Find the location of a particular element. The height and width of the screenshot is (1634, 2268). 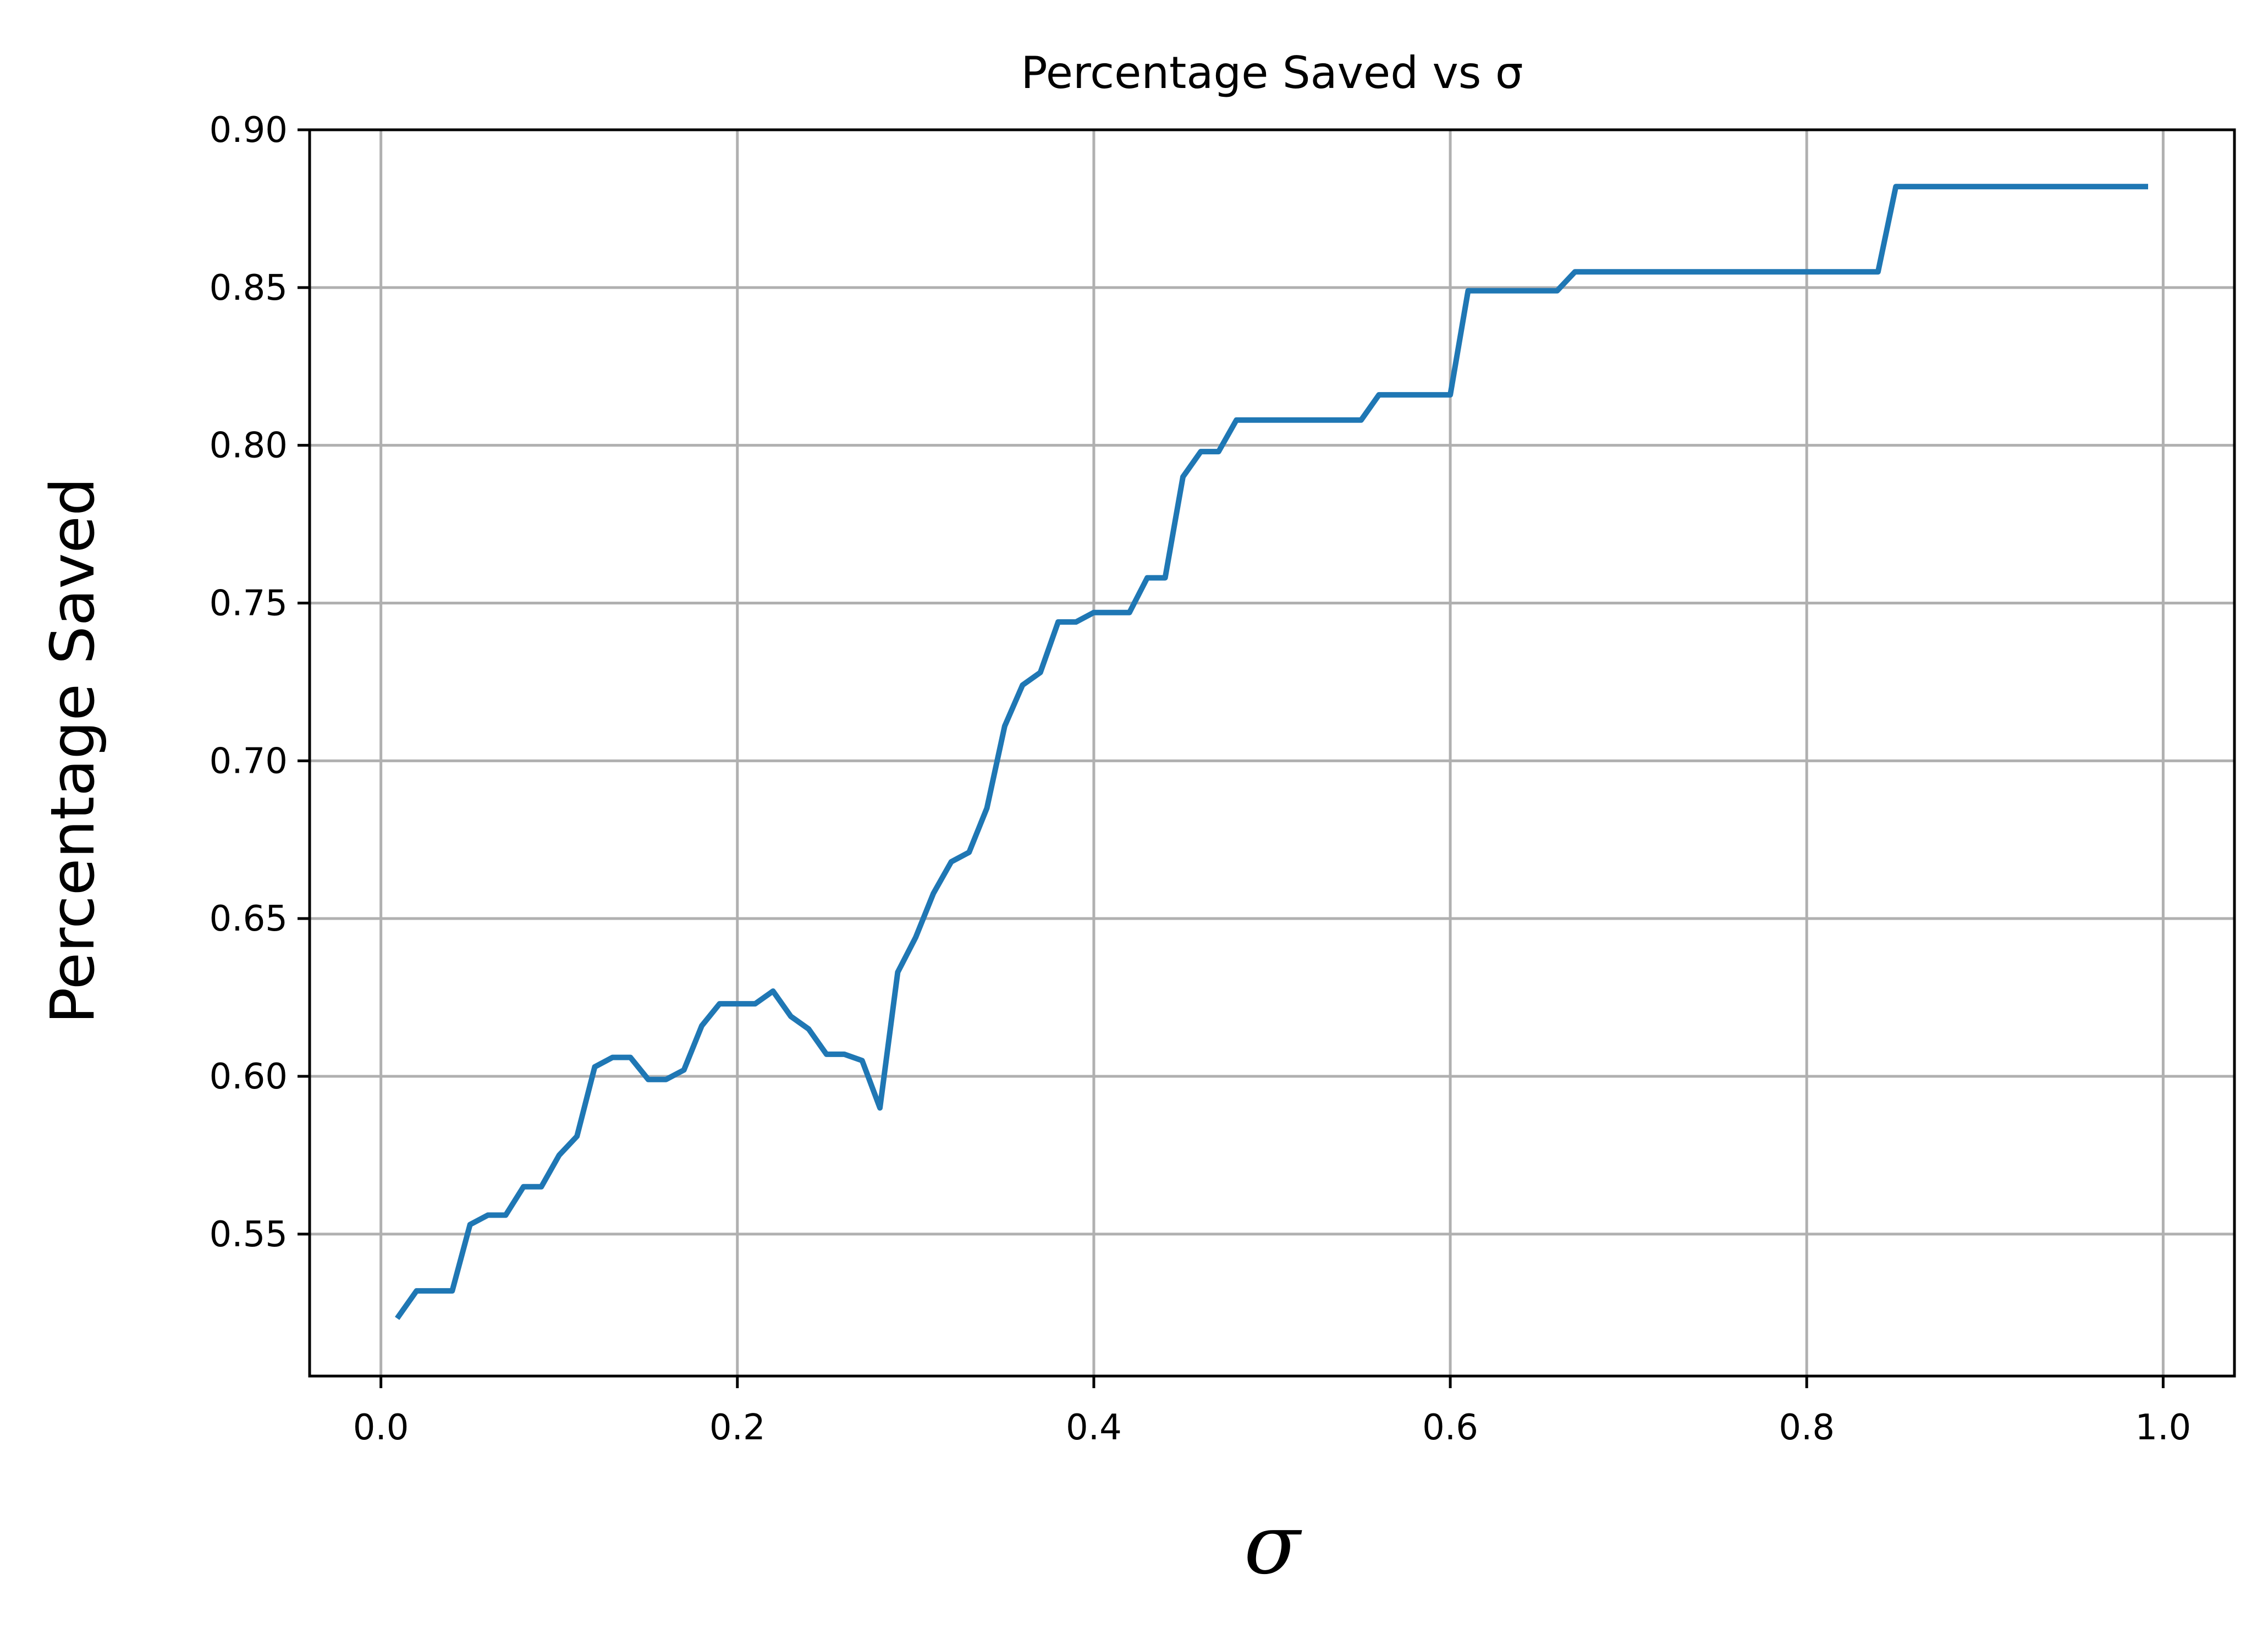

x-tick-label: 1.0 is located at coordinates (2163, 1427).